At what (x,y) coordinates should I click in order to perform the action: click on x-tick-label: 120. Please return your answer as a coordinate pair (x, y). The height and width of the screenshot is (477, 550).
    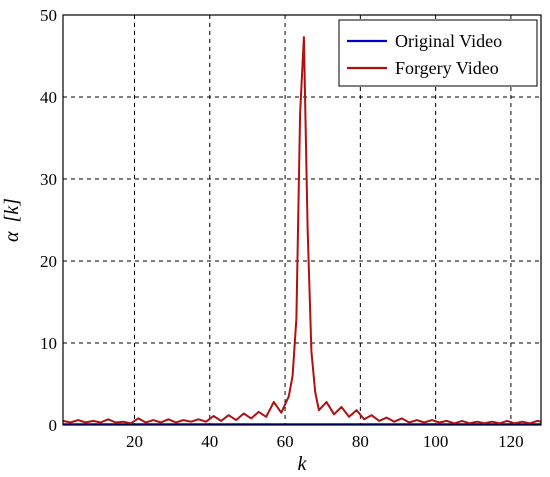
    Looking at the image, I should click on (511, 441).